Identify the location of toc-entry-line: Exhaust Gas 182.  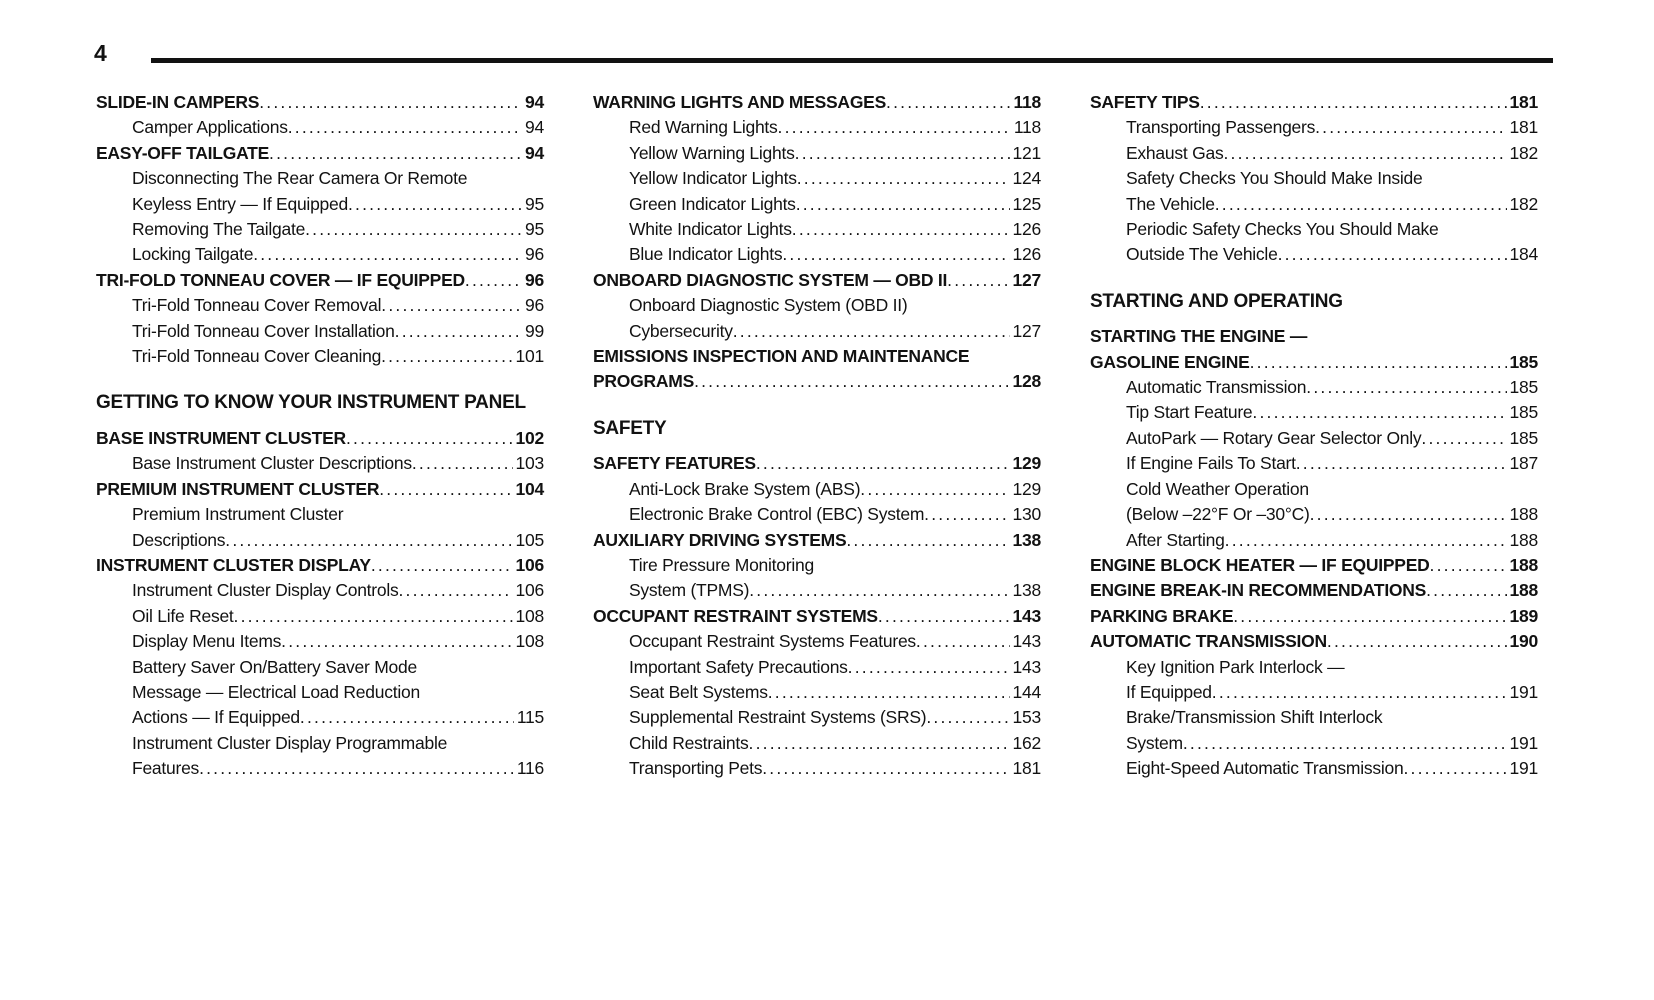
(1314, 153).